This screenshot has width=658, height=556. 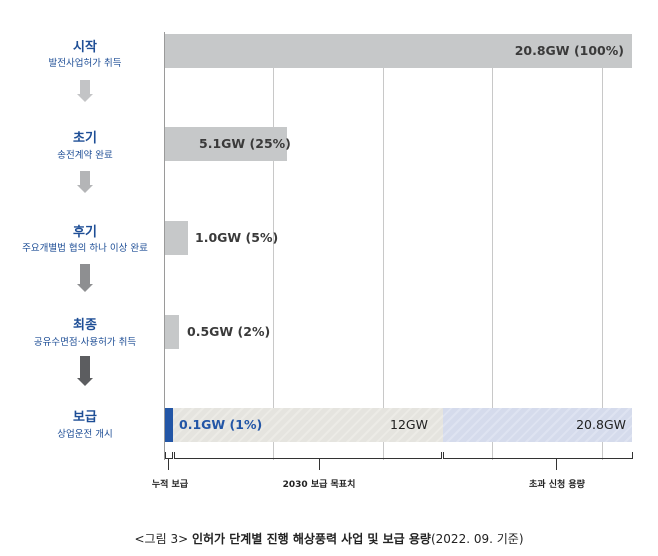 What do you see at coordinates (85, 155) in the screenshot?
I see `stage-subtitle-early: 송전계약 완료` at bounding box center [85, 155].